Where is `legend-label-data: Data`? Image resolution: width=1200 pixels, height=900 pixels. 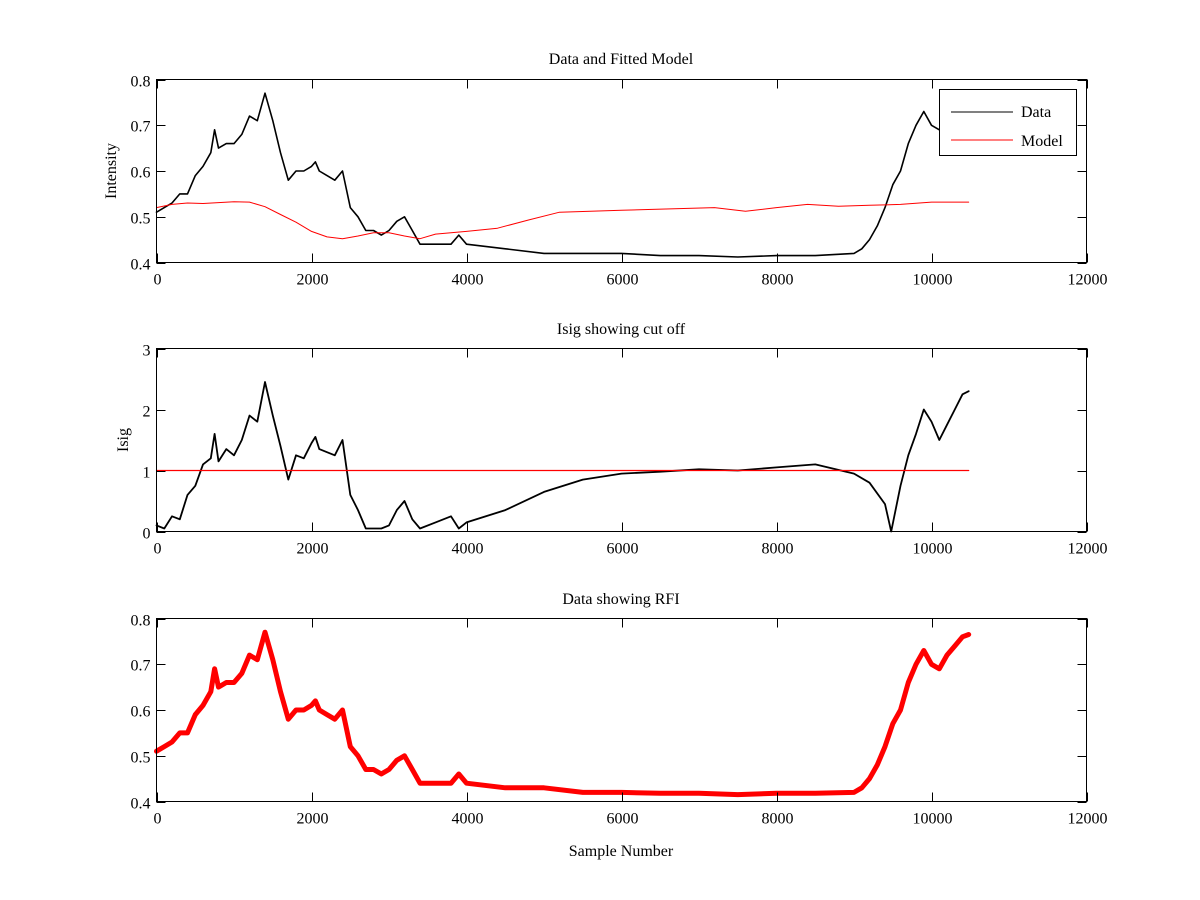
legend-label-data: Data is located at coordinates (1036, 112).